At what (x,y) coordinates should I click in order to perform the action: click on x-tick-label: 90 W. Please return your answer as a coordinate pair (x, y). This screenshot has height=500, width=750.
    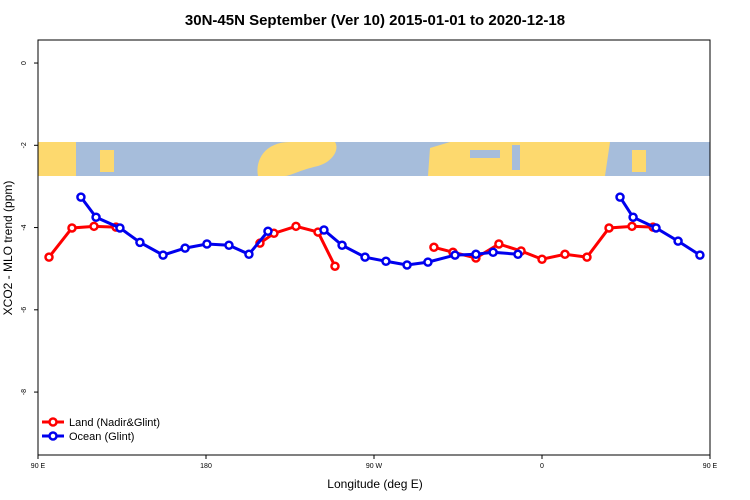
    Looking at the image, I should click on (374, 466).